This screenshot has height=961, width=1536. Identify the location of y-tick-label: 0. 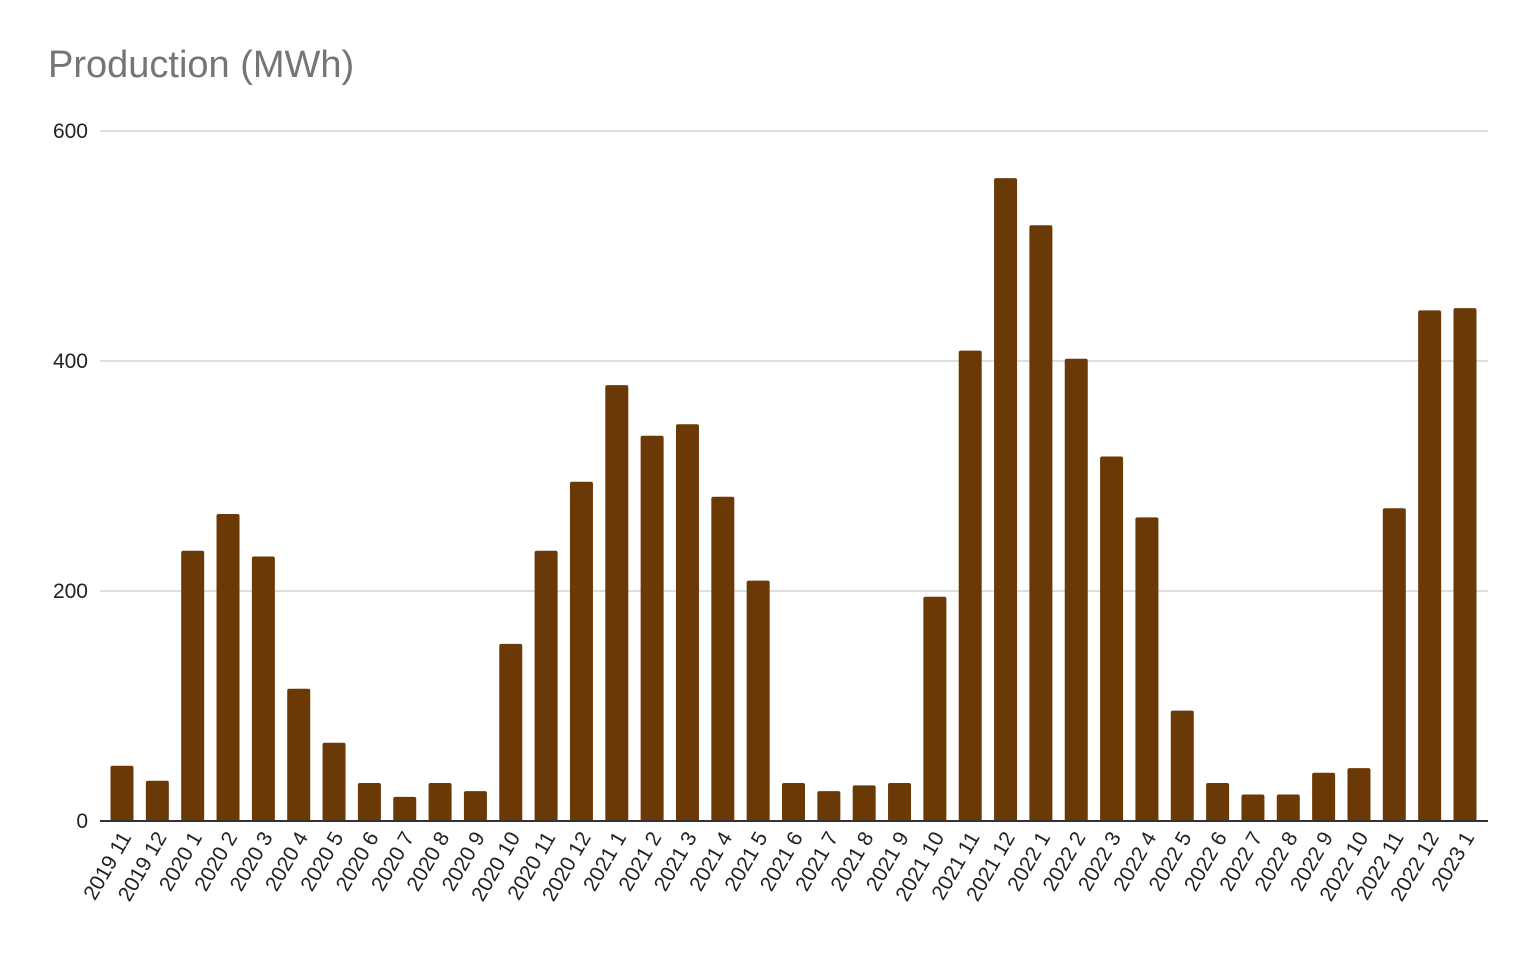
(82, 821).